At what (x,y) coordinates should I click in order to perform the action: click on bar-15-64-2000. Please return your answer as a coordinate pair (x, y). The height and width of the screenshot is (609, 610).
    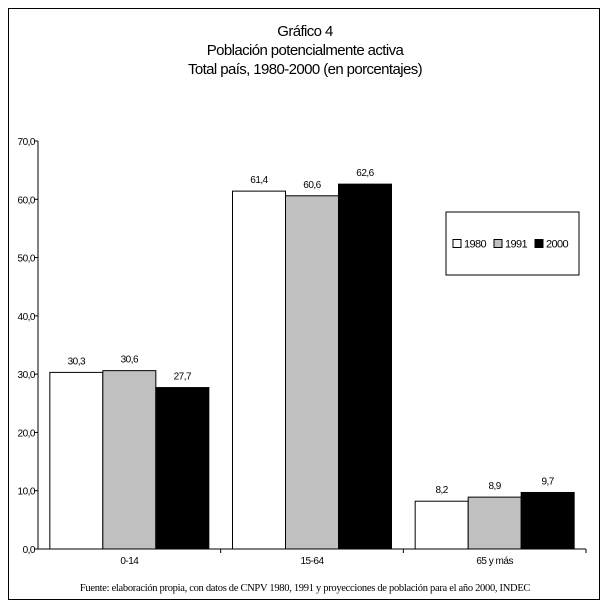
    Looking at the image, I should click on (365, 366).